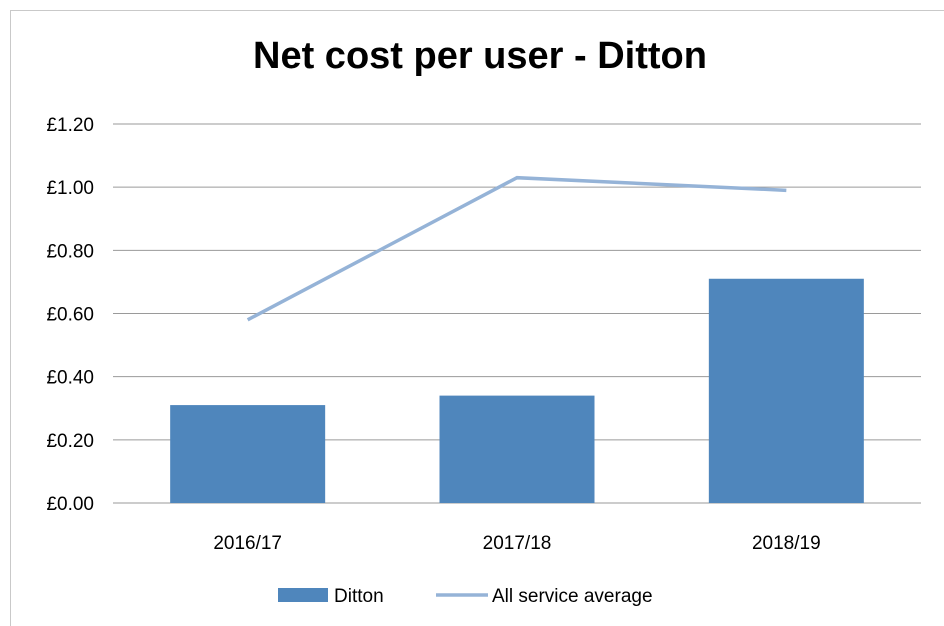 This screenshot has height=626, width=944. I want to click on y-tick-label: £0.80, so click(70, 251).